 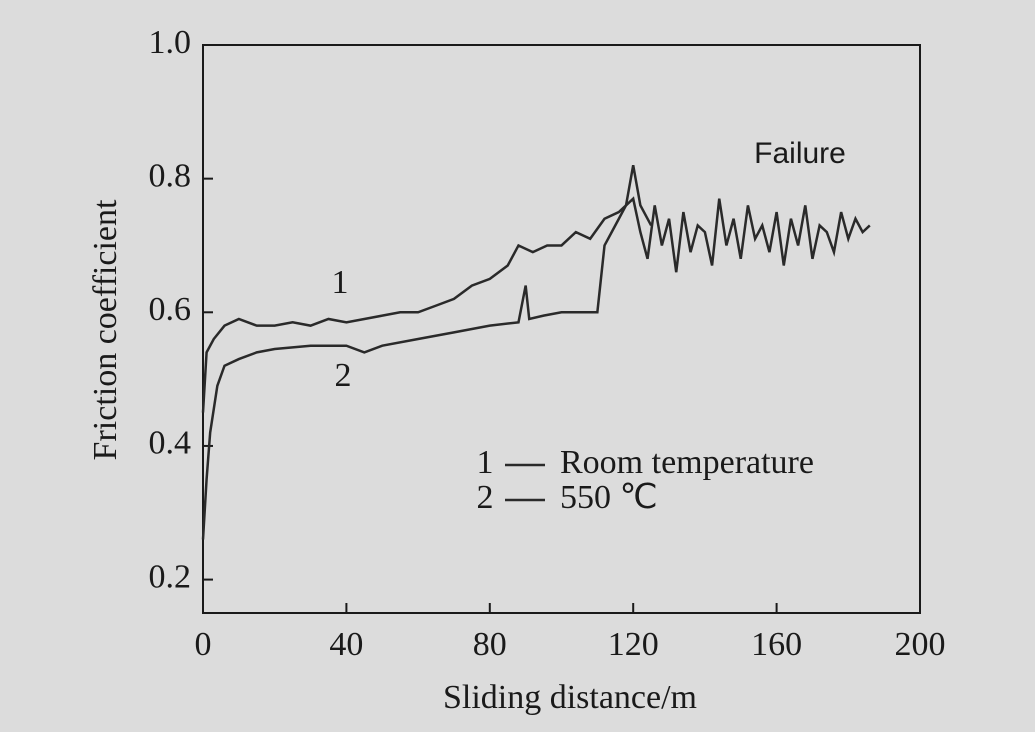 I want to click on legend-label: Room temperature, so click(x=687, y=462).